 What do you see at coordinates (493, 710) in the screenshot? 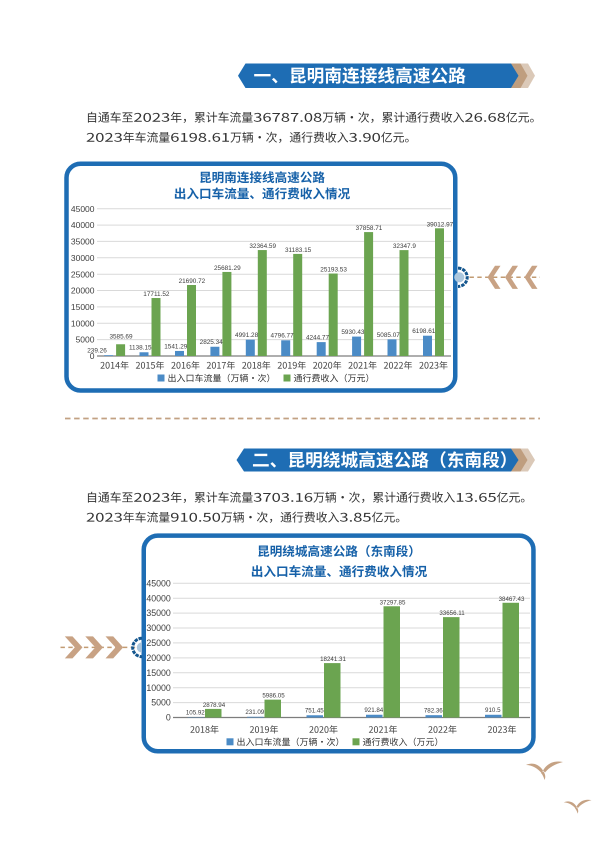
I see `svg-text: 910.5` at bounding box center [493, 710].